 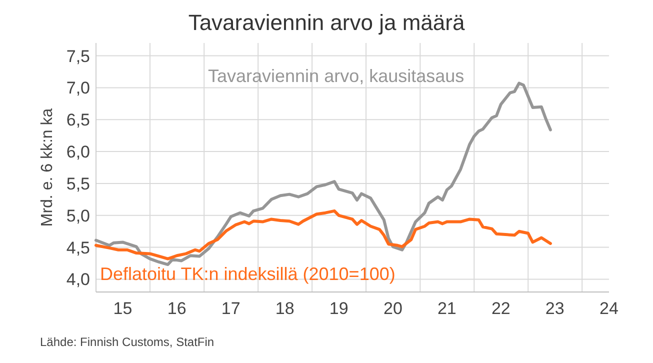 What do you see at coordinates (609, 308) in the screenshot?
I see `x-tick-label: 24` at bounding box center [609, 308].